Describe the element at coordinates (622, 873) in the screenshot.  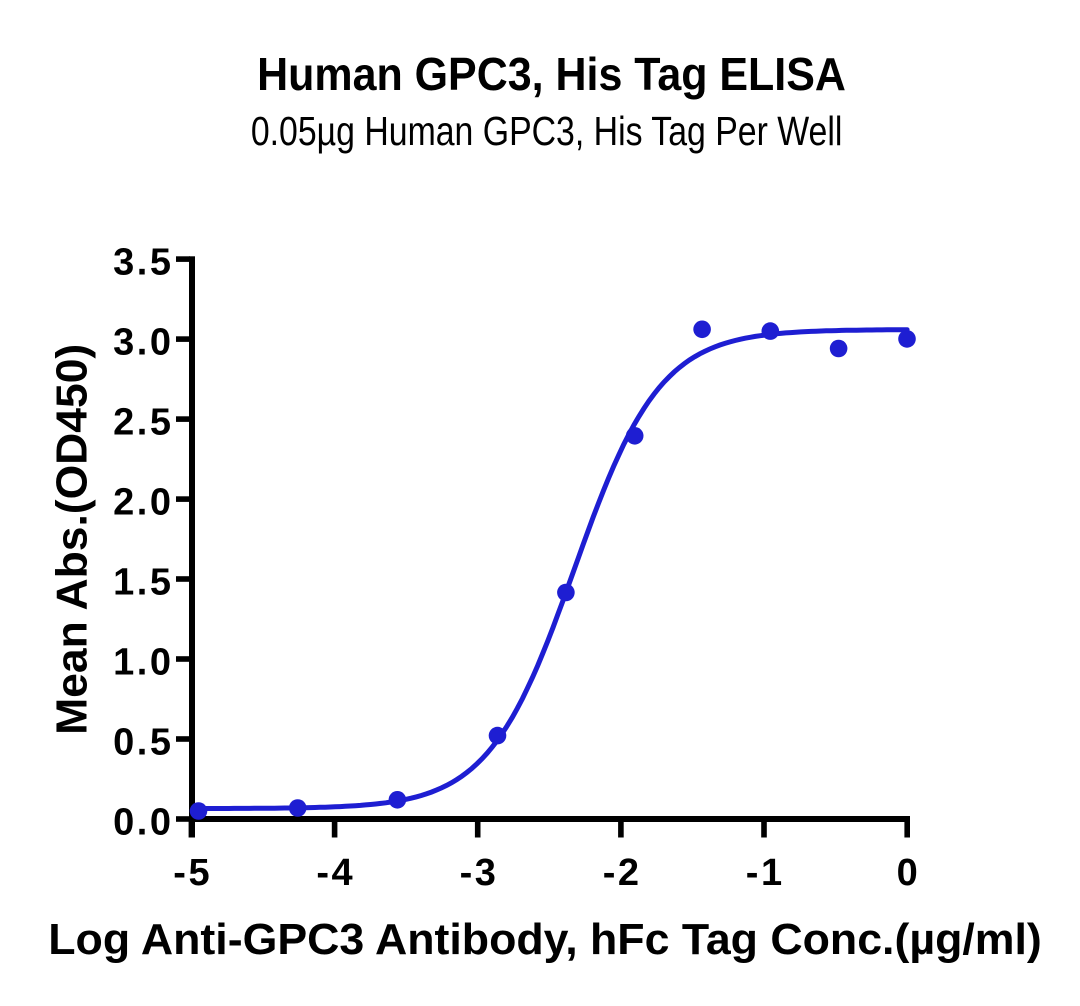
I see `svg-text: -2` at that location.